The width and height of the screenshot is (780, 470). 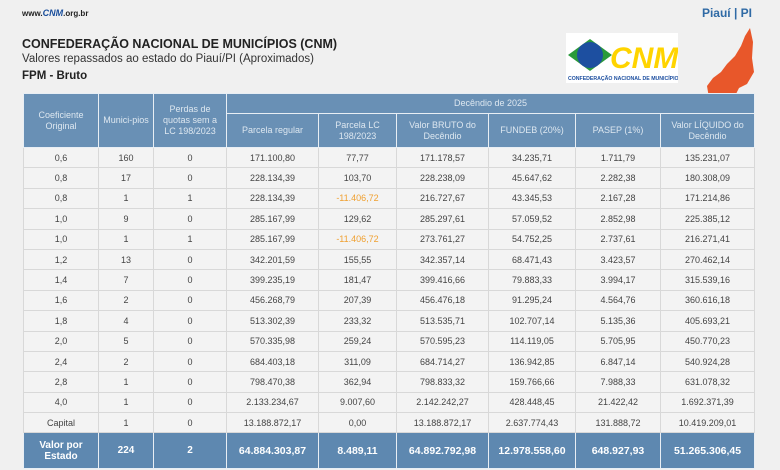 What do you see at coordinates (532, 239) in the screenshot?
I see `table-cell: 54.752,25` at bounding box center [532, 239].